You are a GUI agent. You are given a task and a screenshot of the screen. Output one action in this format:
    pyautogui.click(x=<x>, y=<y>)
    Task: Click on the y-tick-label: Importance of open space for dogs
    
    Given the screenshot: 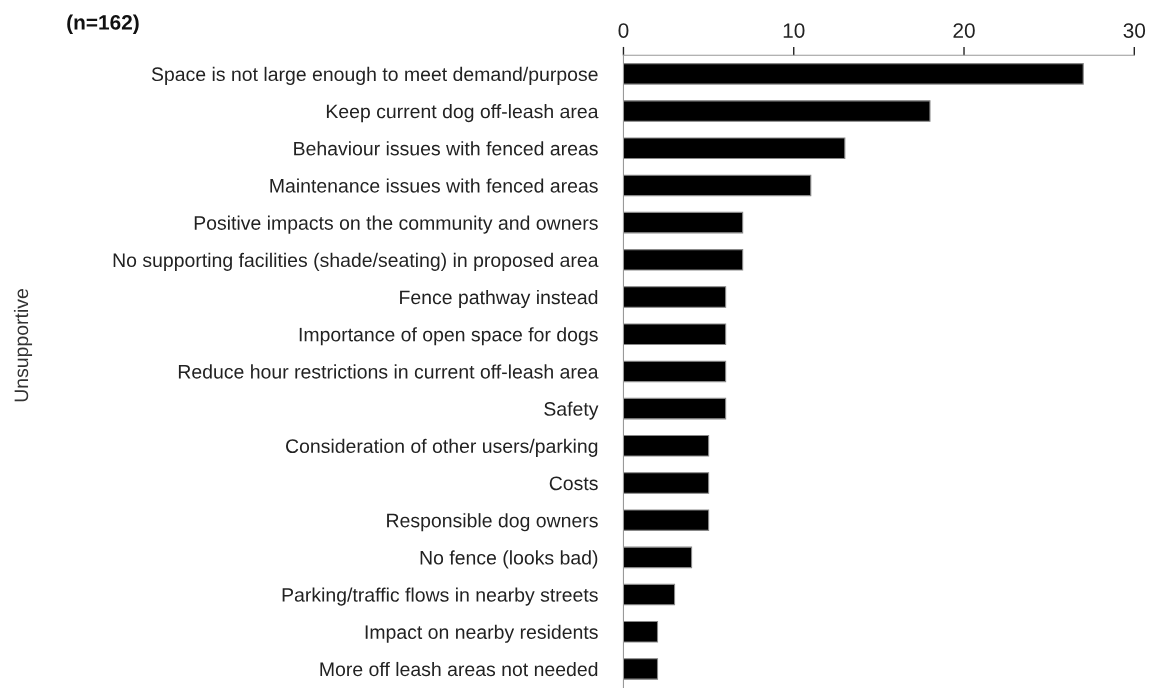 What is the action you would take?
    pyautogui.click(x=448, y=336)
    